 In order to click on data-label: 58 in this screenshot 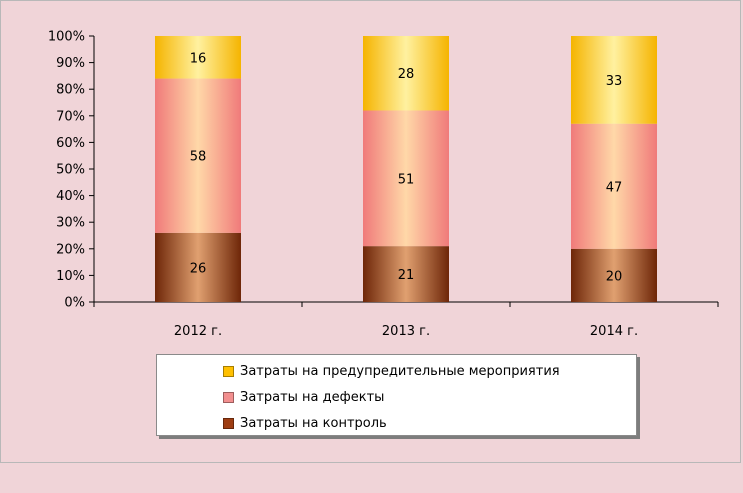, I will do `click(198, 157)`.